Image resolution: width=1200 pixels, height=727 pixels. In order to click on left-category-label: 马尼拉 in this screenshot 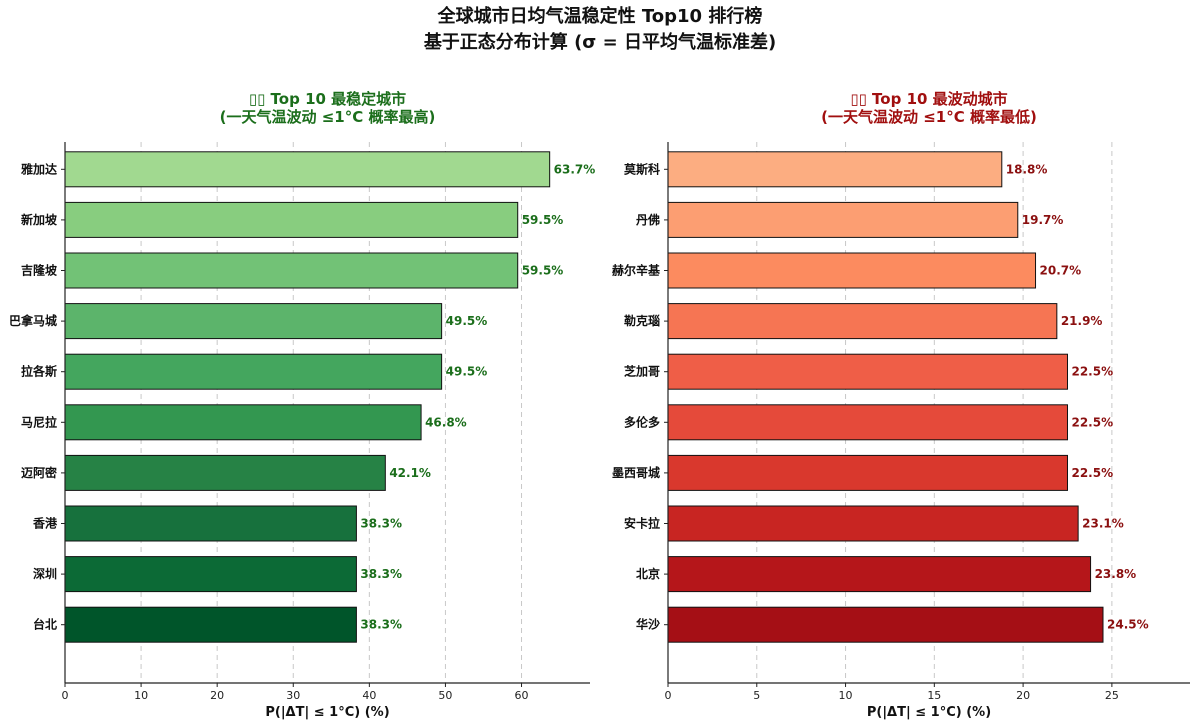, I will do `click(39, 421)`.